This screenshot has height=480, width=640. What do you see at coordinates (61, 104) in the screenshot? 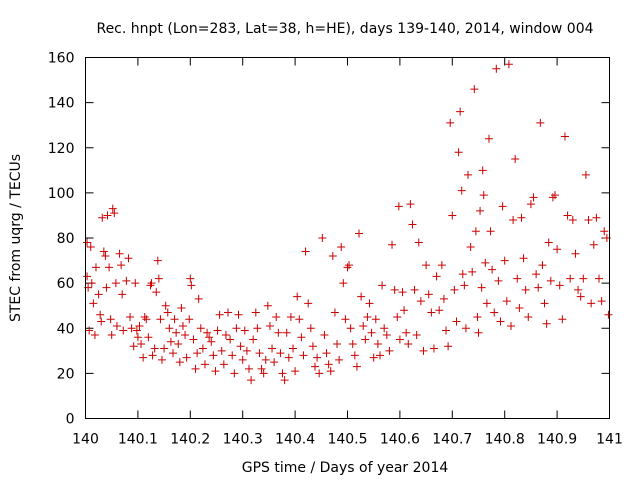
I see `y-tick-label: 140` at bounding box center [61, 104].